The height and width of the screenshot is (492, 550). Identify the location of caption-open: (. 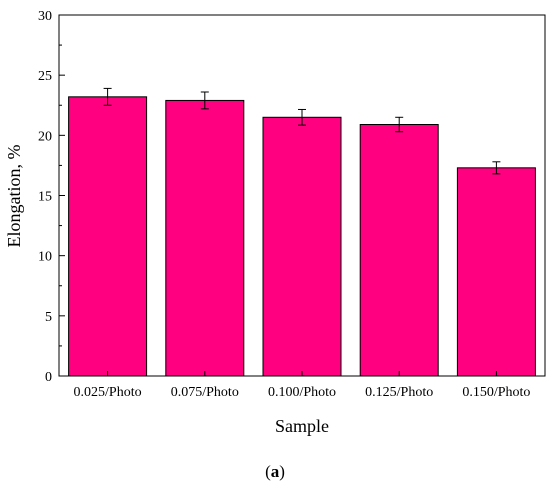
(268, 471).